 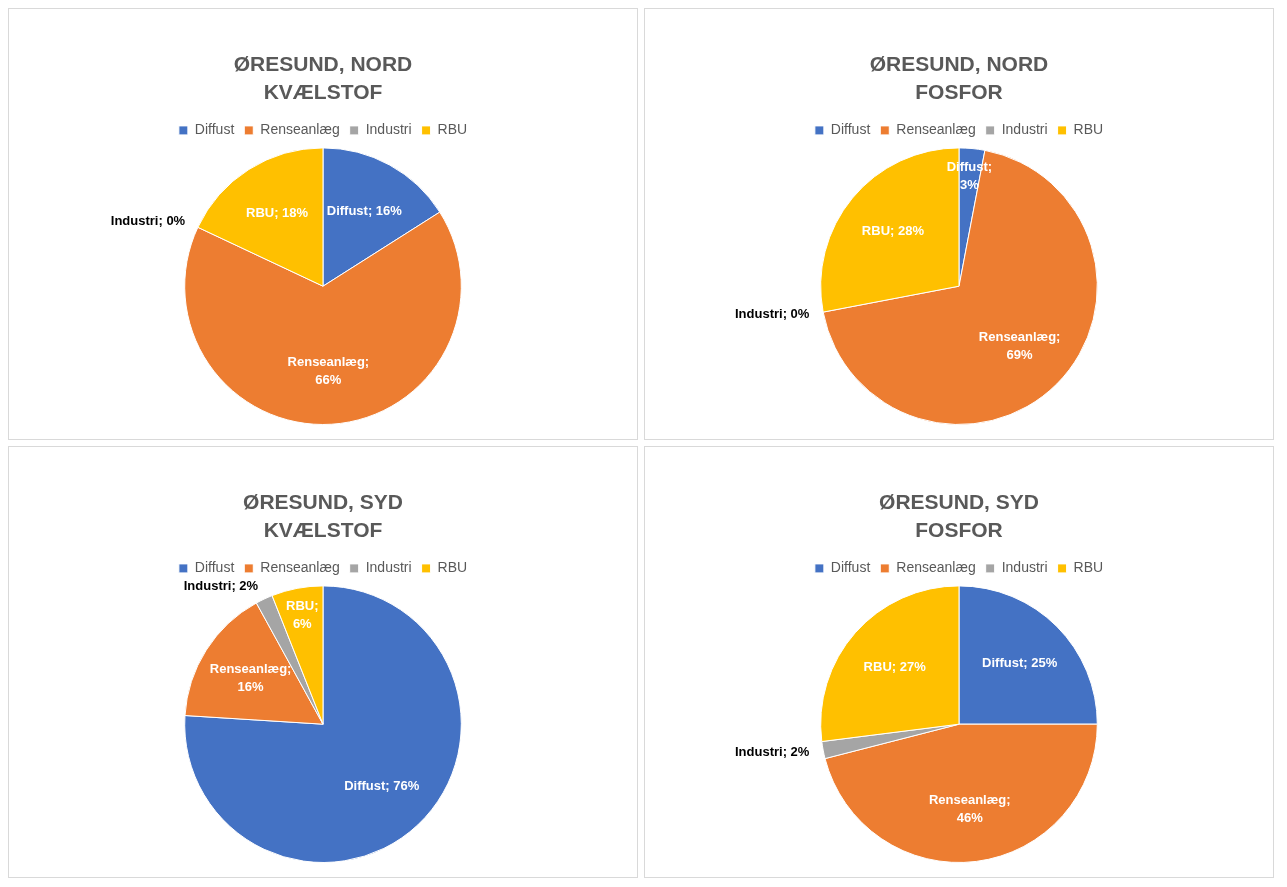 I want to click on data-label: Diffust; 16%, so click(x=364, y=210).